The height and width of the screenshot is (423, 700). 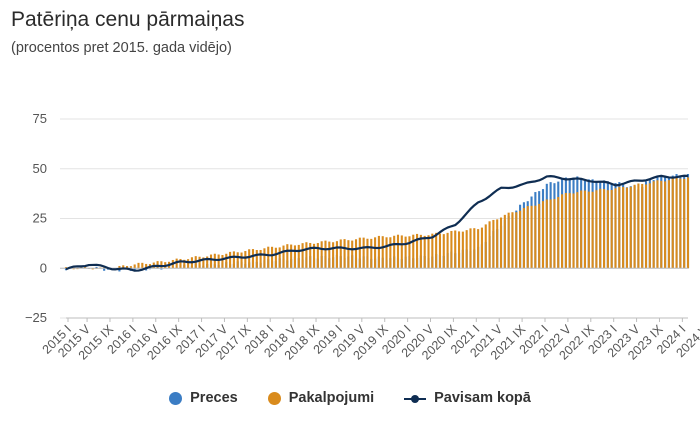 What do you see at coordinates (121, 48) in the screenshot?
I see `chart-subtitle: (procentos pret 2015. gada vidējo)` at bounding box center [121, 48].